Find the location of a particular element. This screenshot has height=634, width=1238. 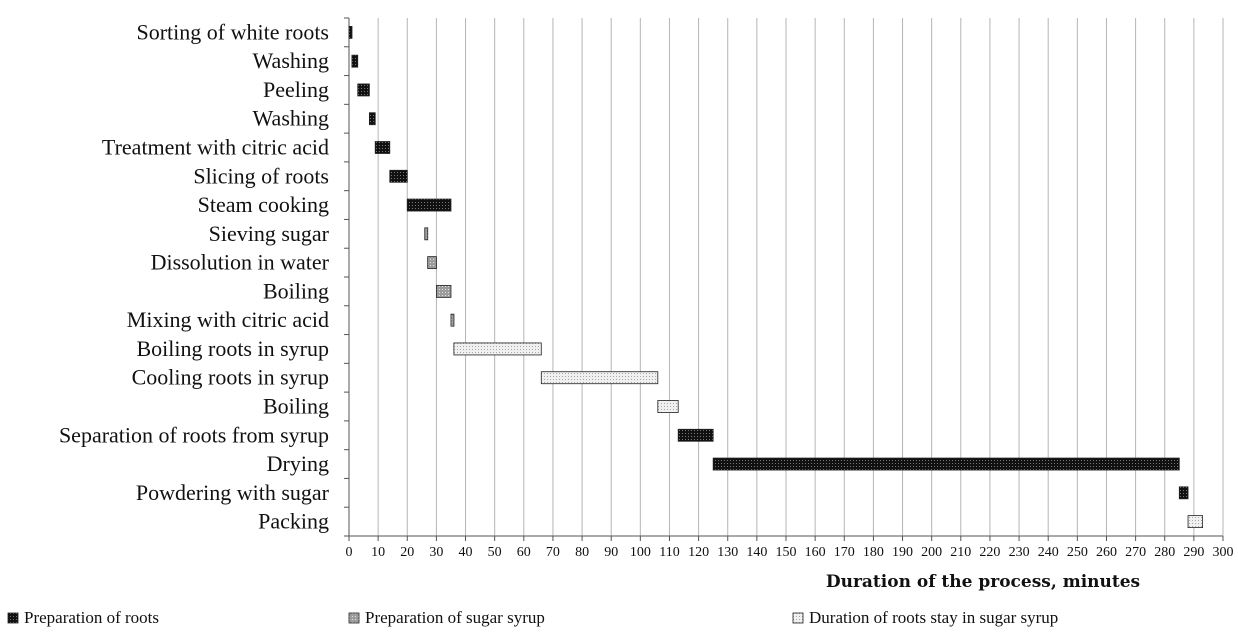

x-tick-label: 50 is located at coordinates (495, 552).